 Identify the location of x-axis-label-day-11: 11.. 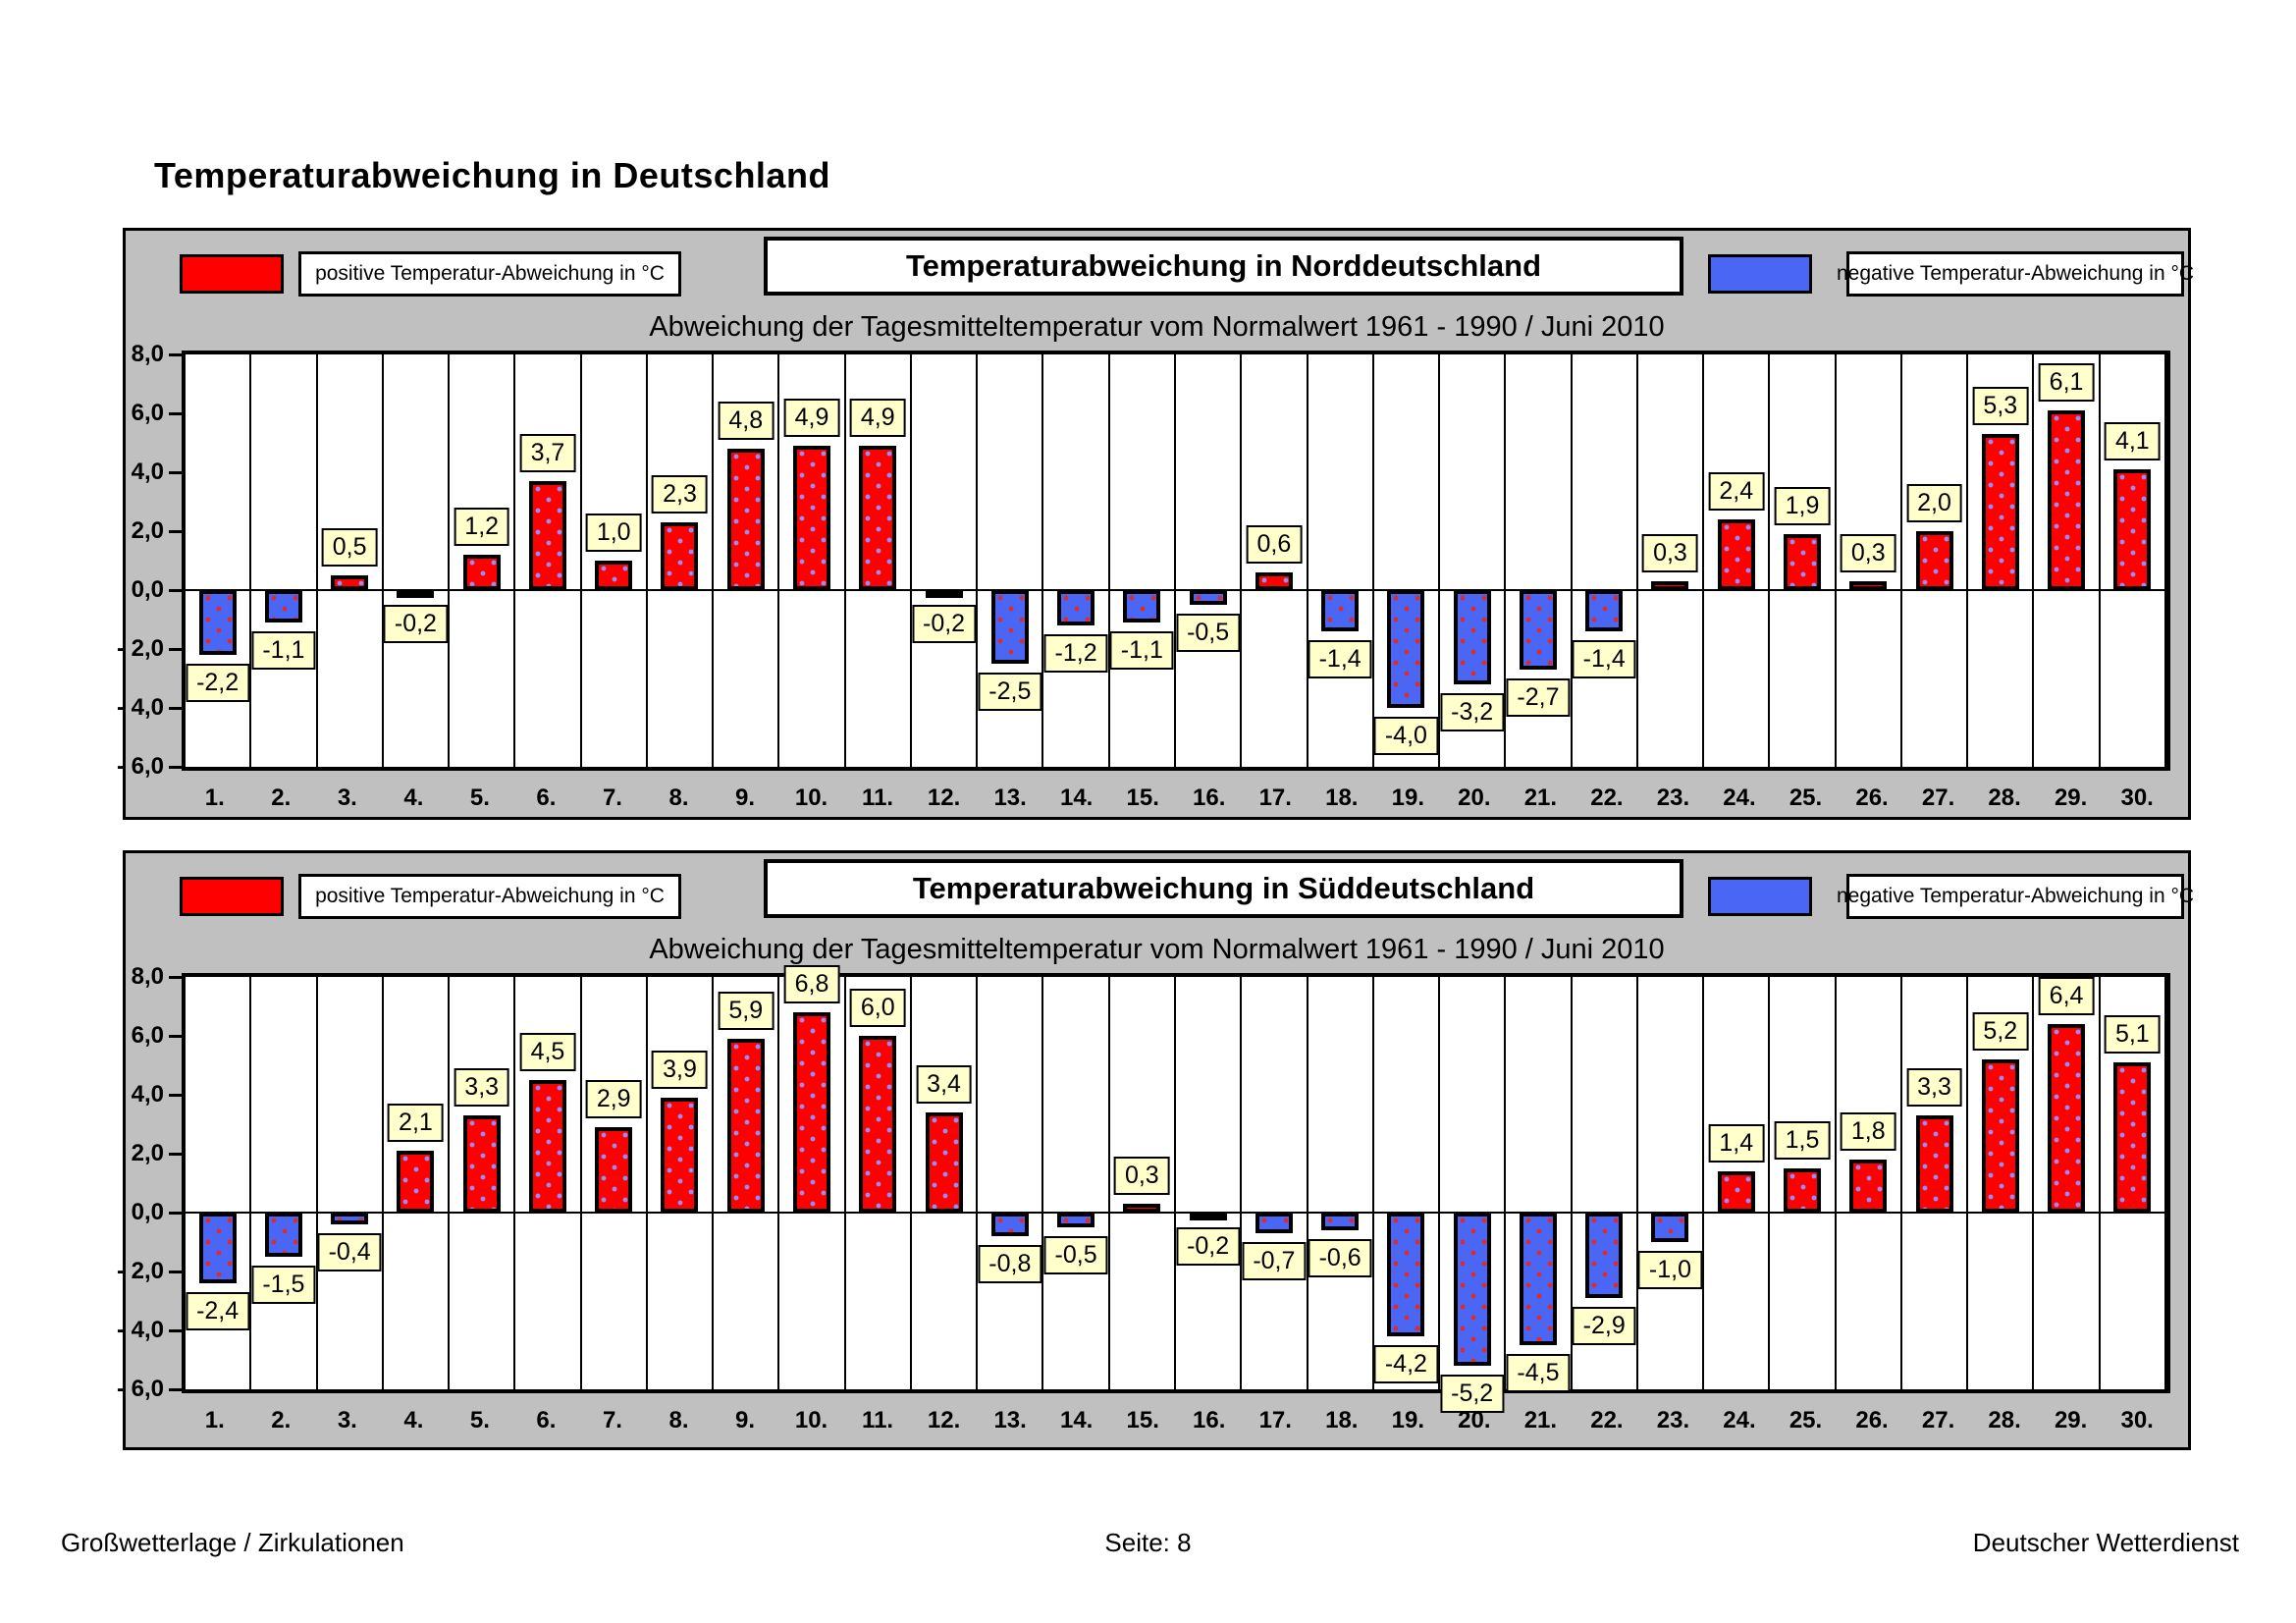
(878, 797).